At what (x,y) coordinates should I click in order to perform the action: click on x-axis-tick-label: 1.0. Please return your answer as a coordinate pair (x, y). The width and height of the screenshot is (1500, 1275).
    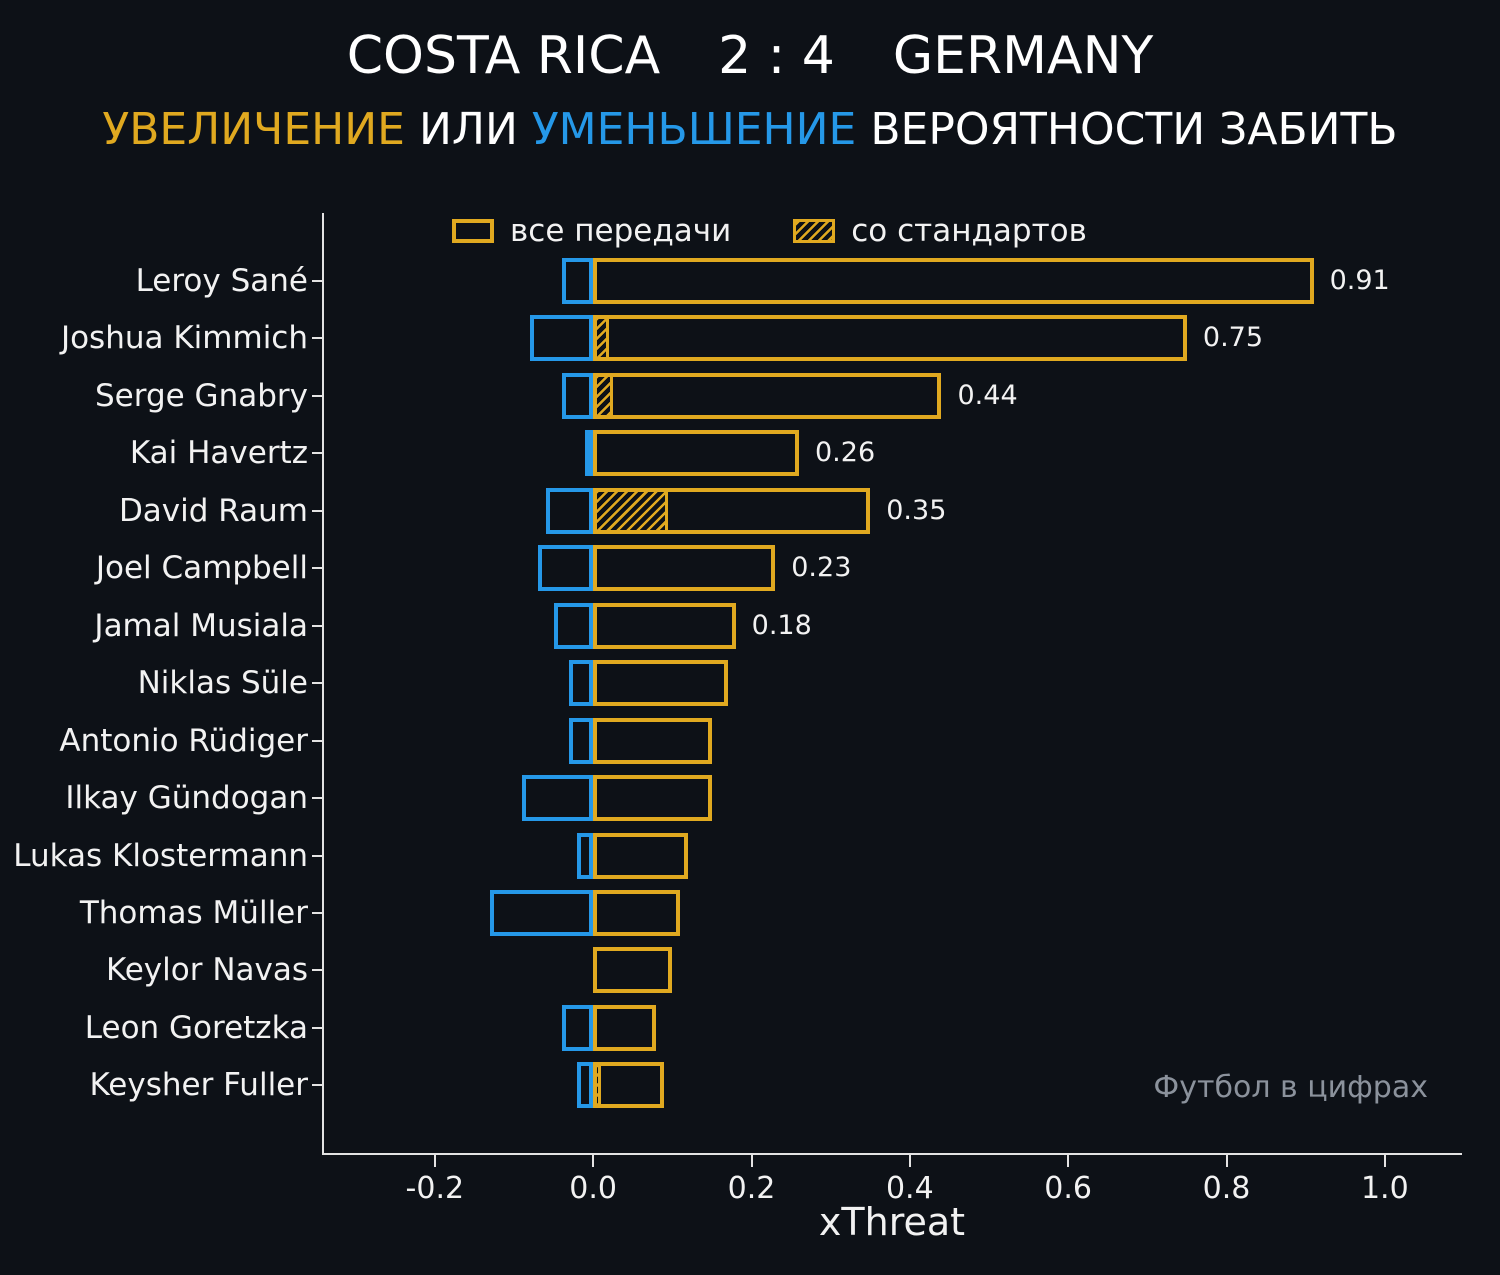
    Looking at the image, I should click on (1384, 1188).